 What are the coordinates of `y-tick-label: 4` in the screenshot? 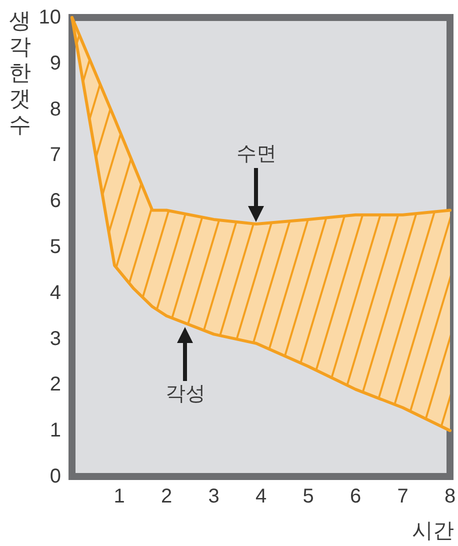 It's located at (55, 293).